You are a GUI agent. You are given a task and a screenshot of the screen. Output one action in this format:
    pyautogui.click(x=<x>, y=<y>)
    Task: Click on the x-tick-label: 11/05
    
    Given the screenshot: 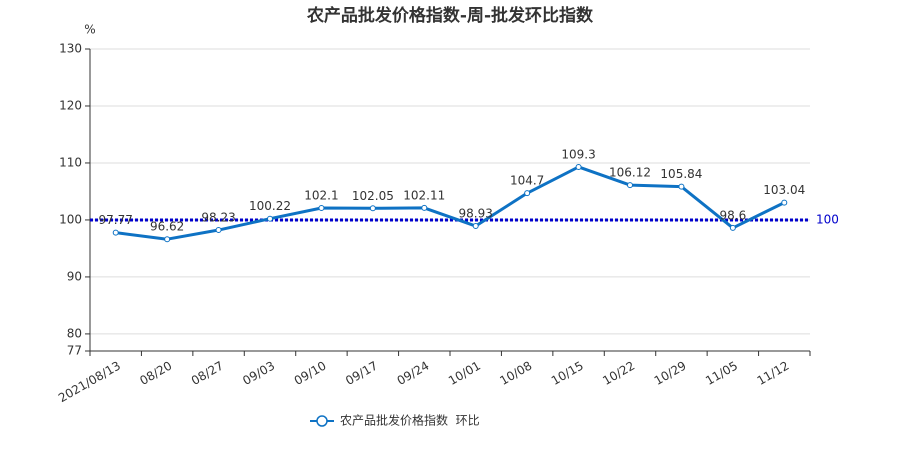 What is the action you would take?
    pyautogui.click(x=721, y=373)
    